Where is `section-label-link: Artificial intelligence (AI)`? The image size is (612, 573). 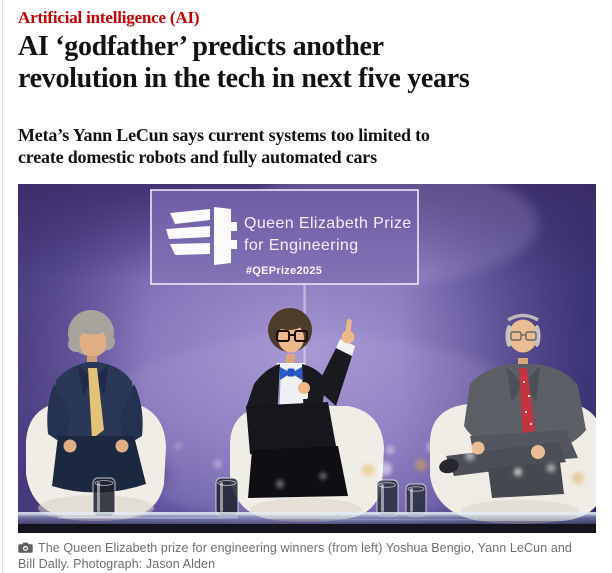
section-label-link: Artificial intelligence (AI) is located at coordinates (109, 17).